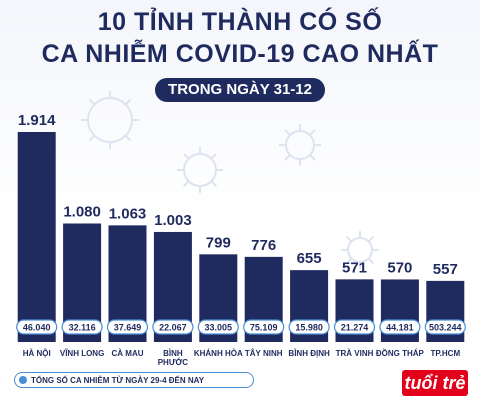 The image size is (480, 408). Describe the element at coordinates (309, 353) in the screenshot. I see `category-label: BÌNH ĐỊNH` at that location.